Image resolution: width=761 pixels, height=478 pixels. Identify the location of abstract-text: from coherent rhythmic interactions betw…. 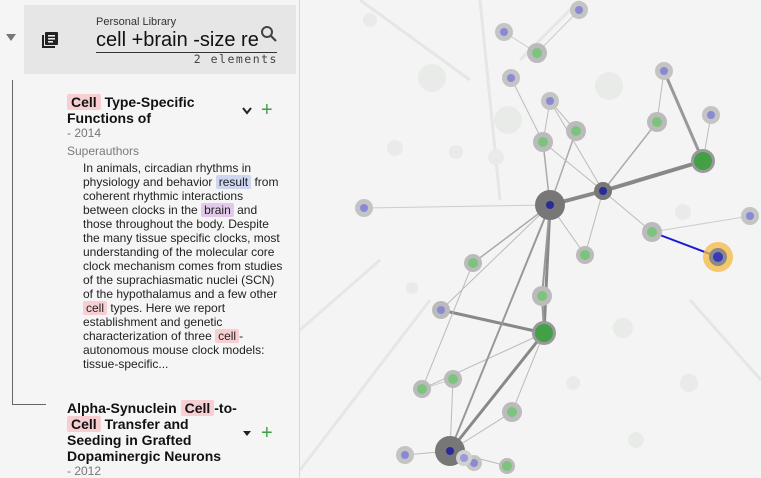
(181, 196).